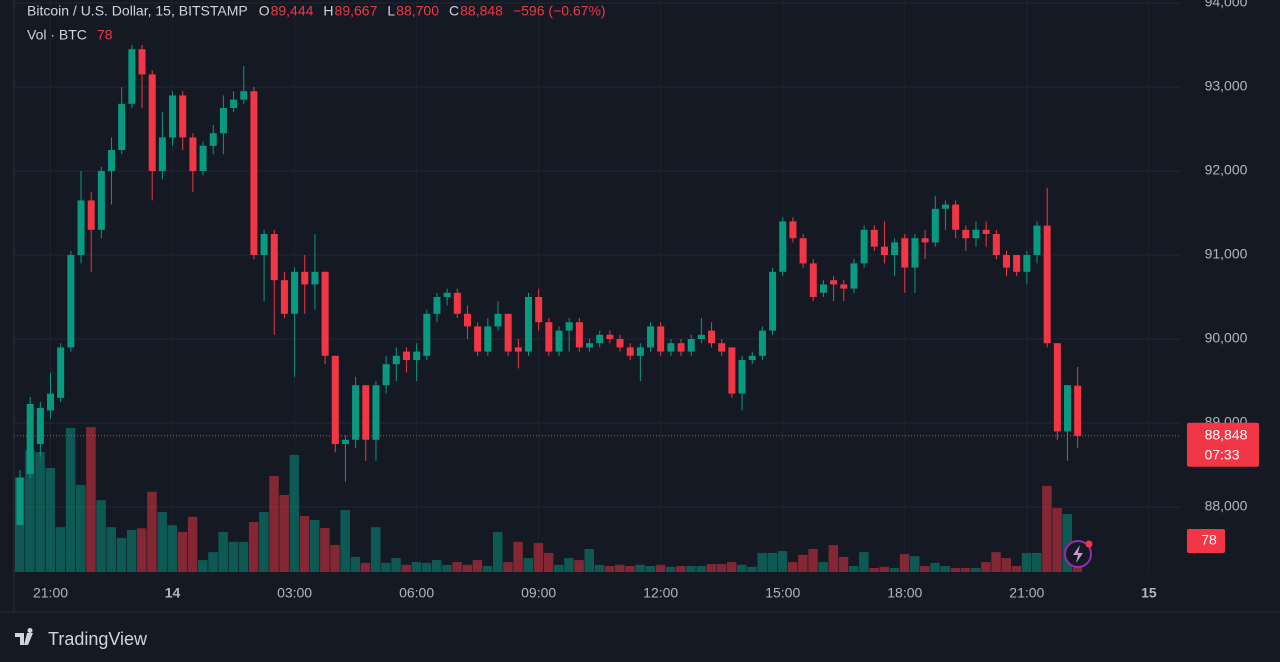  Describe the element at coordinates (559, 11) in the screenshot. I see `legend-change: −596 (−0.67%)` at that location.